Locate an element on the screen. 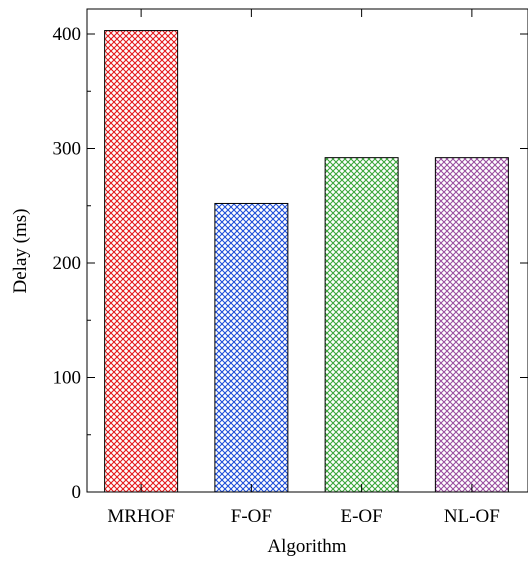 This screenshot has height=564, width=528. y-tick-label: 200 is located at coordinates (67, 263).